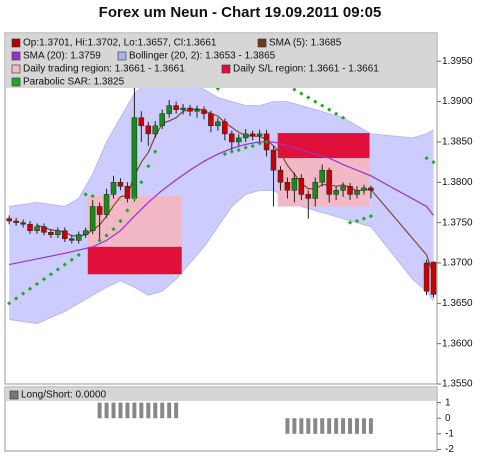 This screenshot has width=480, height=457. I want to click on y-tick-label: 1.3700, so click(457, 263).